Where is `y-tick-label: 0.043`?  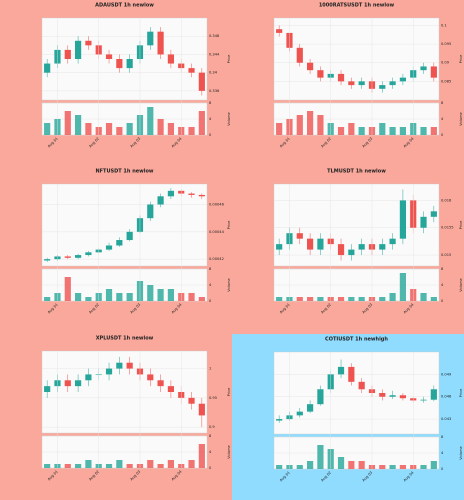 y-tick-label: 0.043 is located at coordinates (446, 419).